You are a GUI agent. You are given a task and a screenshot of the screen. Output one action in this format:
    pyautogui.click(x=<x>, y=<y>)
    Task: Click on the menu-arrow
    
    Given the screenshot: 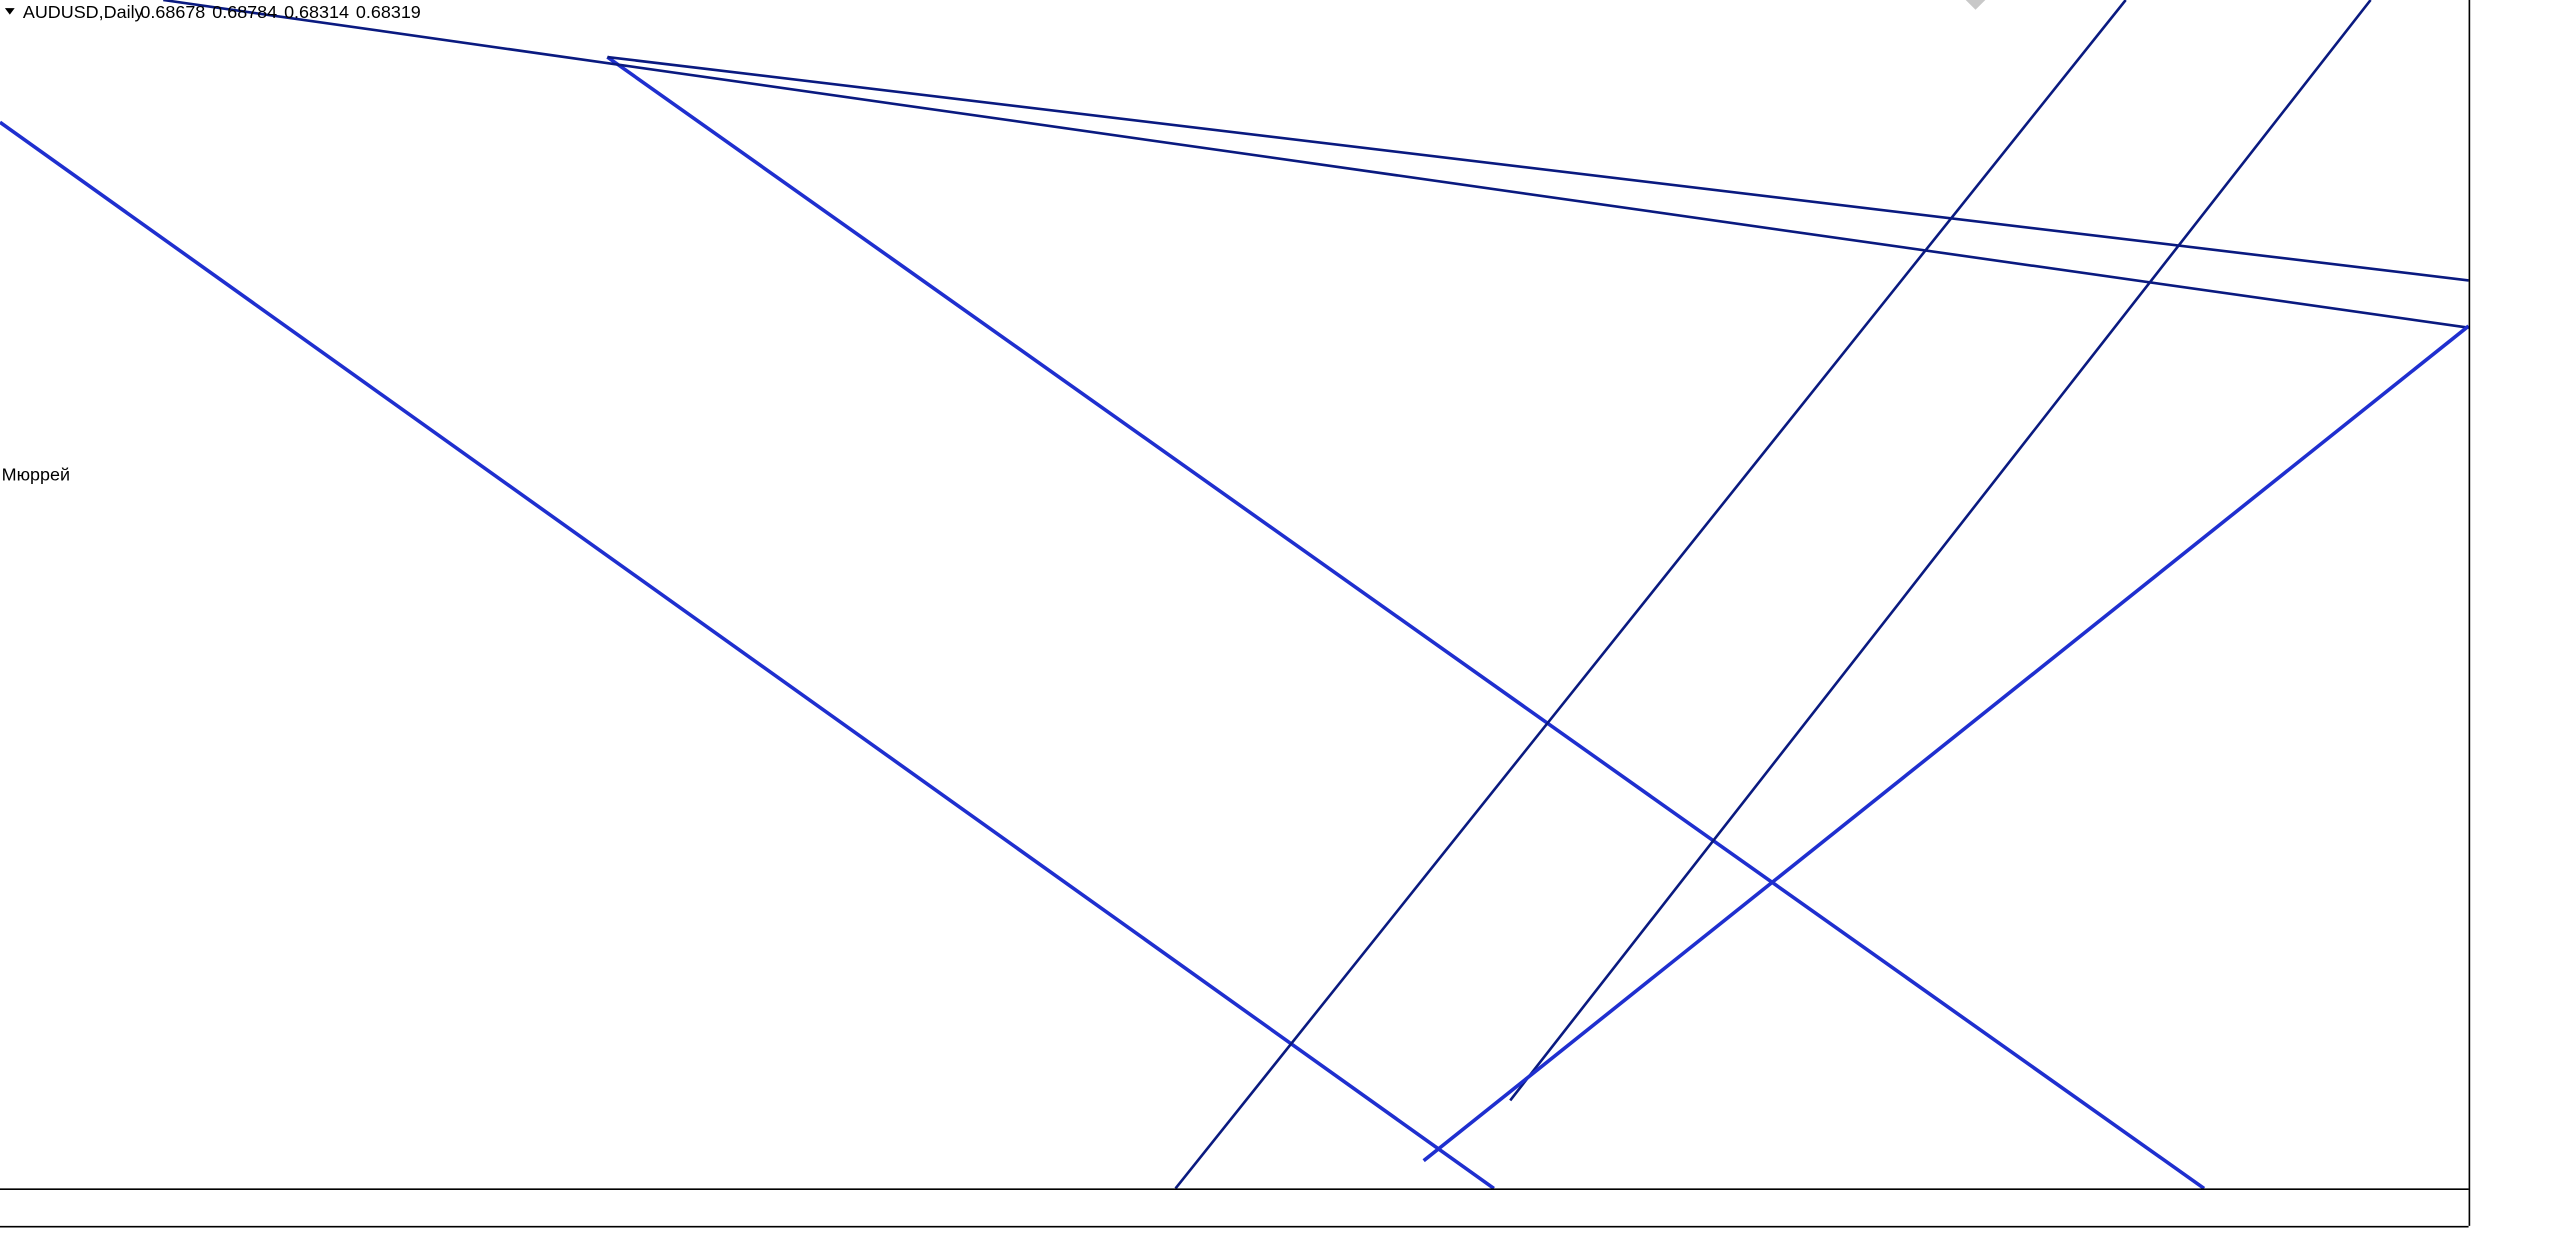 What is the action you would take?
    pyautogui.click(x=9, y=11)
    